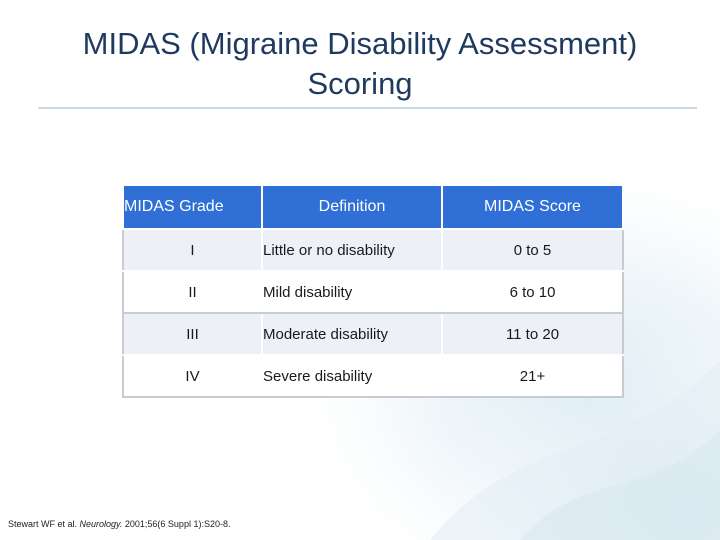  I want to click on table-row: I Little or no disability 0 to 5, so click(373, 250).